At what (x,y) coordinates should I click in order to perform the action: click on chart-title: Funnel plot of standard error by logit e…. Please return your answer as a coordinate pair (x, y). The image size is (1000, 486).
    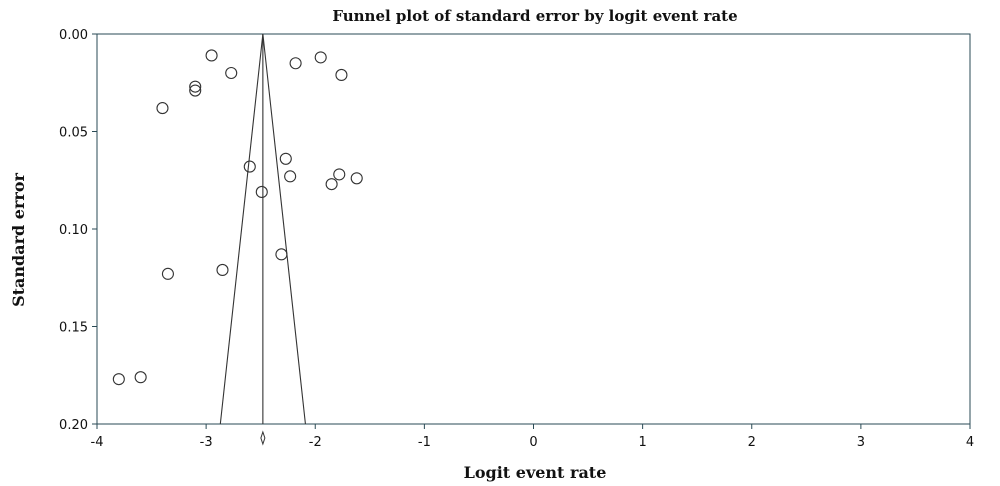
    Looking at the image, I should click on (534, 16).